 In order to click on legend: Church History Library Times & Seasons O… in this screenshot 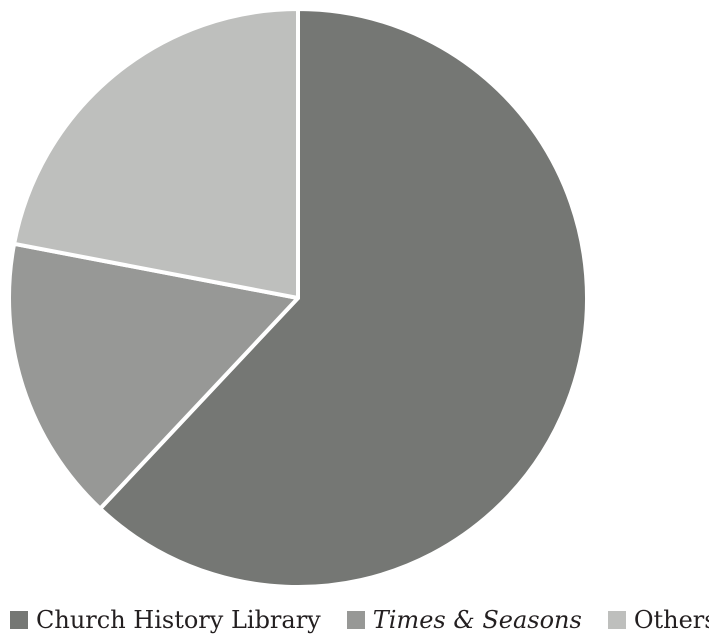, I will do `click(359, 620)`.